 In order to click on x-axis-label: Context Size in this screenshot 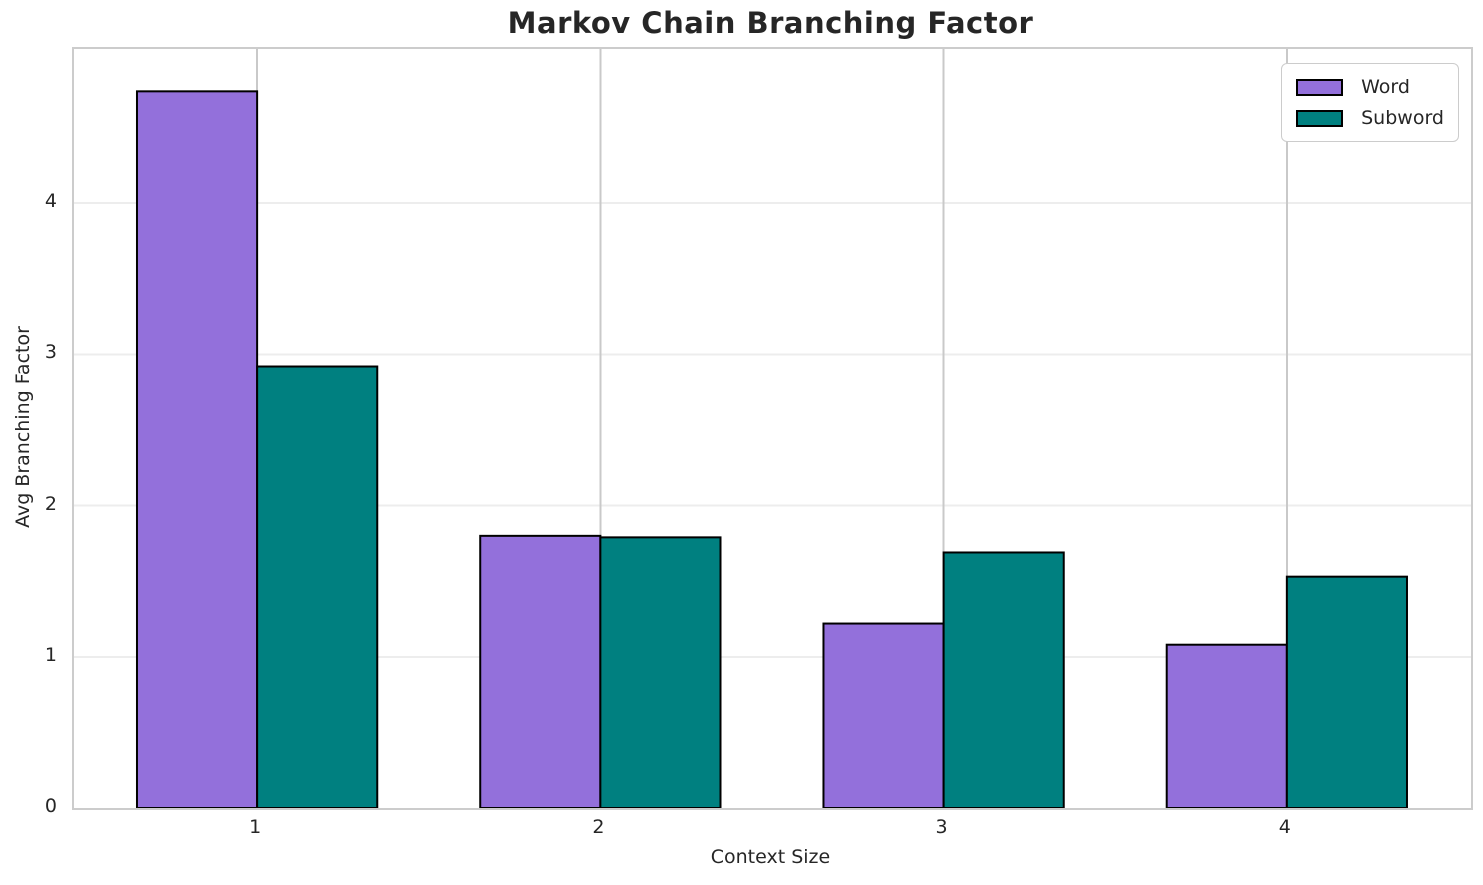, I will do `click(770, 857)`.